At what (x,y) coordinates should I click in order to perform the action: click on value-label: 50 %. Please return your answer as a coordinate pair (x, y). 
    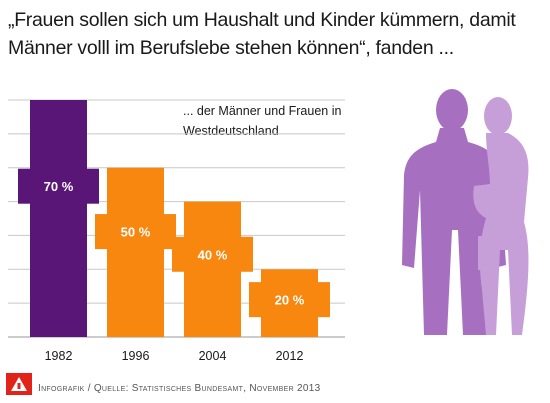
    Looking at the image, I should click on (136, 232).